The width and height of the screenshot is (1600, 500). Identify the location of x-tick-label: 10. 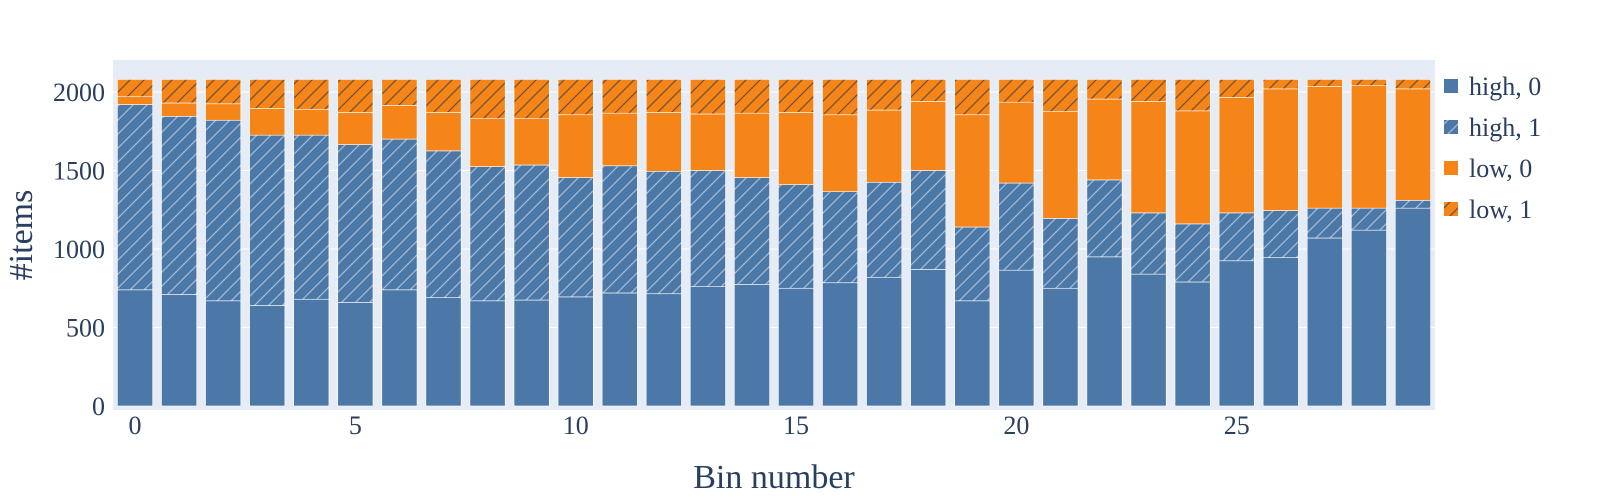
(576, 425).